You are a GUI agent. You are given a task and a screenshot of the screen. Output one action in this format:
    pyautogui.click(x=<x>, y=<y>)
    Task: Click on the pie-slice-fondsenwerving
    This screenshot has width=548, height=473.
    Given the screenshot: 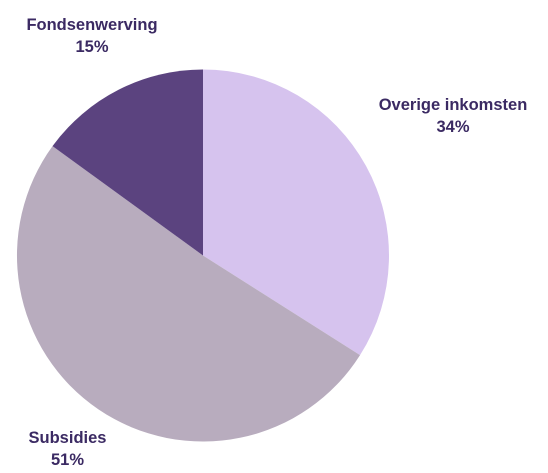 What is the action you would take?
    pyautogui.click(x=127, y=162)
    